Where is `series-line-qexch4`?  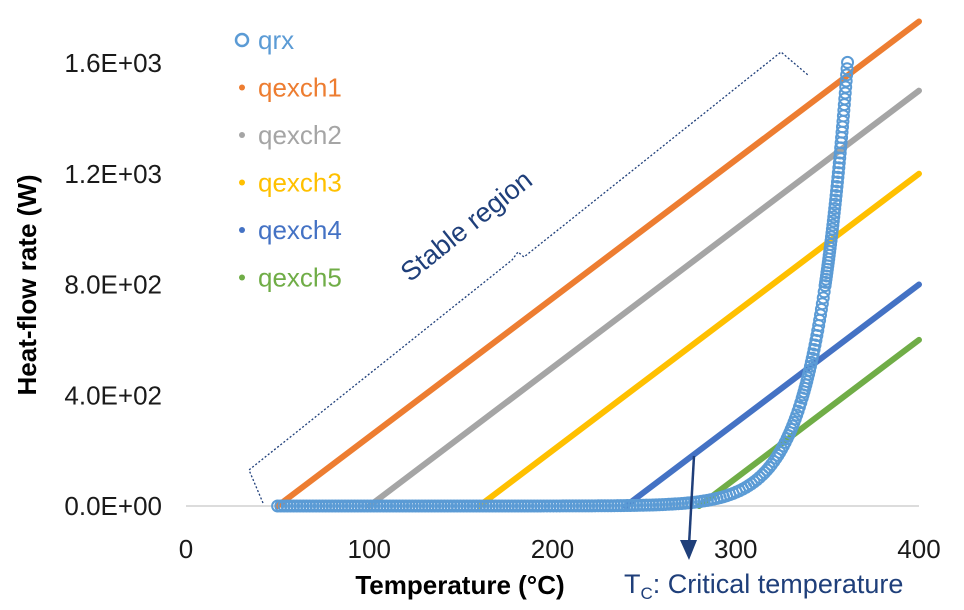 series-line-qexch4 is located at coordinates (772, 395).